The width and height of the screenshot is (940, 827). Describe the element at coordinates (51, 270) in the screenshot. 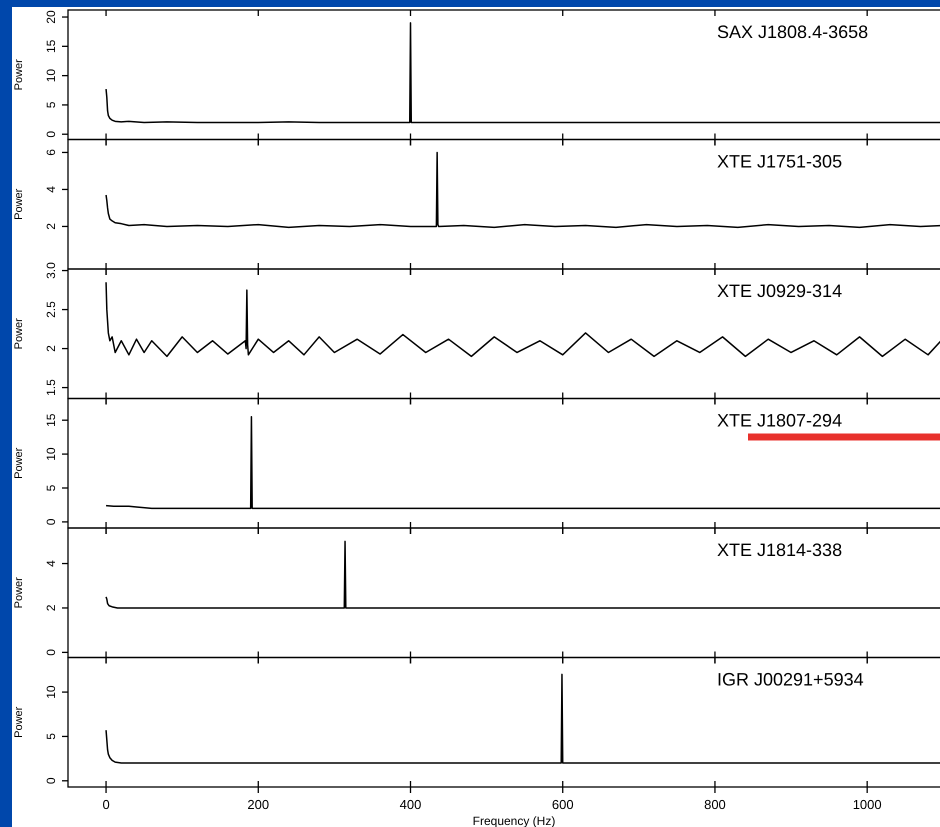

I see `y-tick-label: 3.0` at that location.